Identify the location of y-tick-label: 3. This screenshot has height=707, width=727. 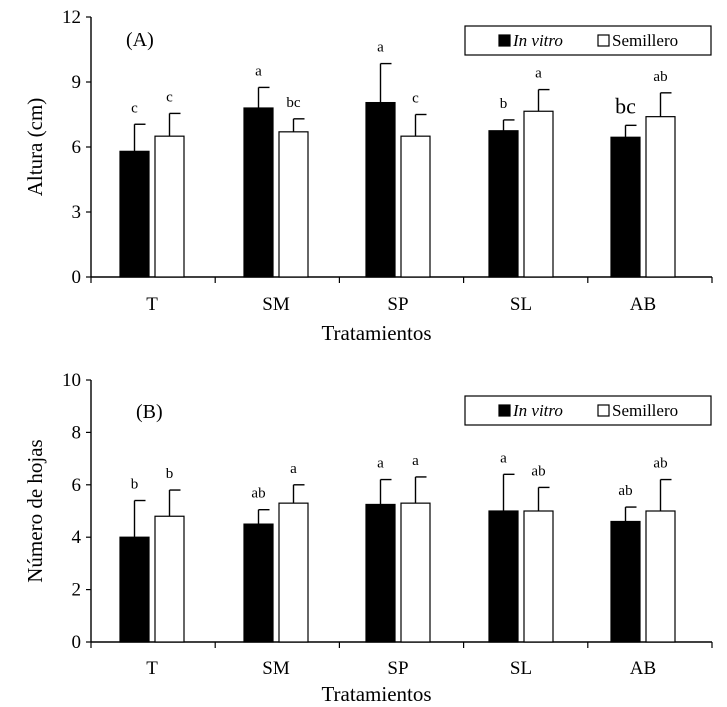
(77, 212).